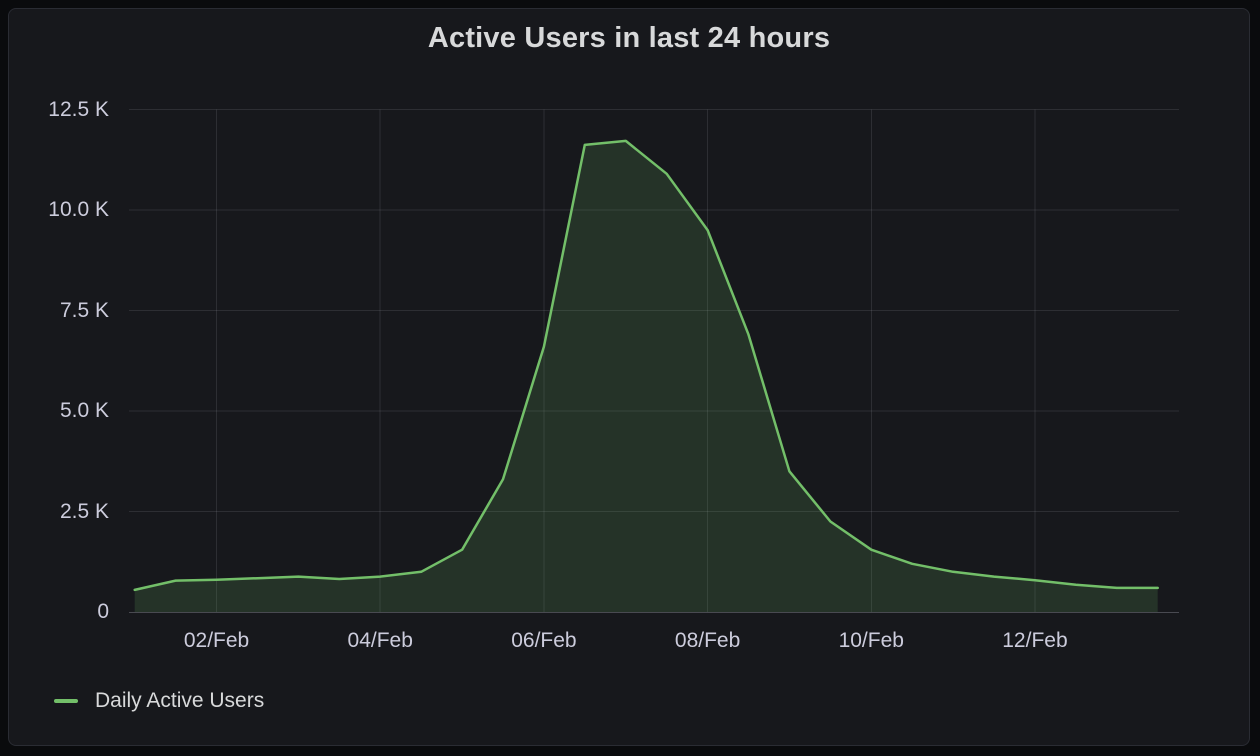 The image size is (1260, 756). I want to click on legend-series-label: Daily Active Users, so click(180, 700).